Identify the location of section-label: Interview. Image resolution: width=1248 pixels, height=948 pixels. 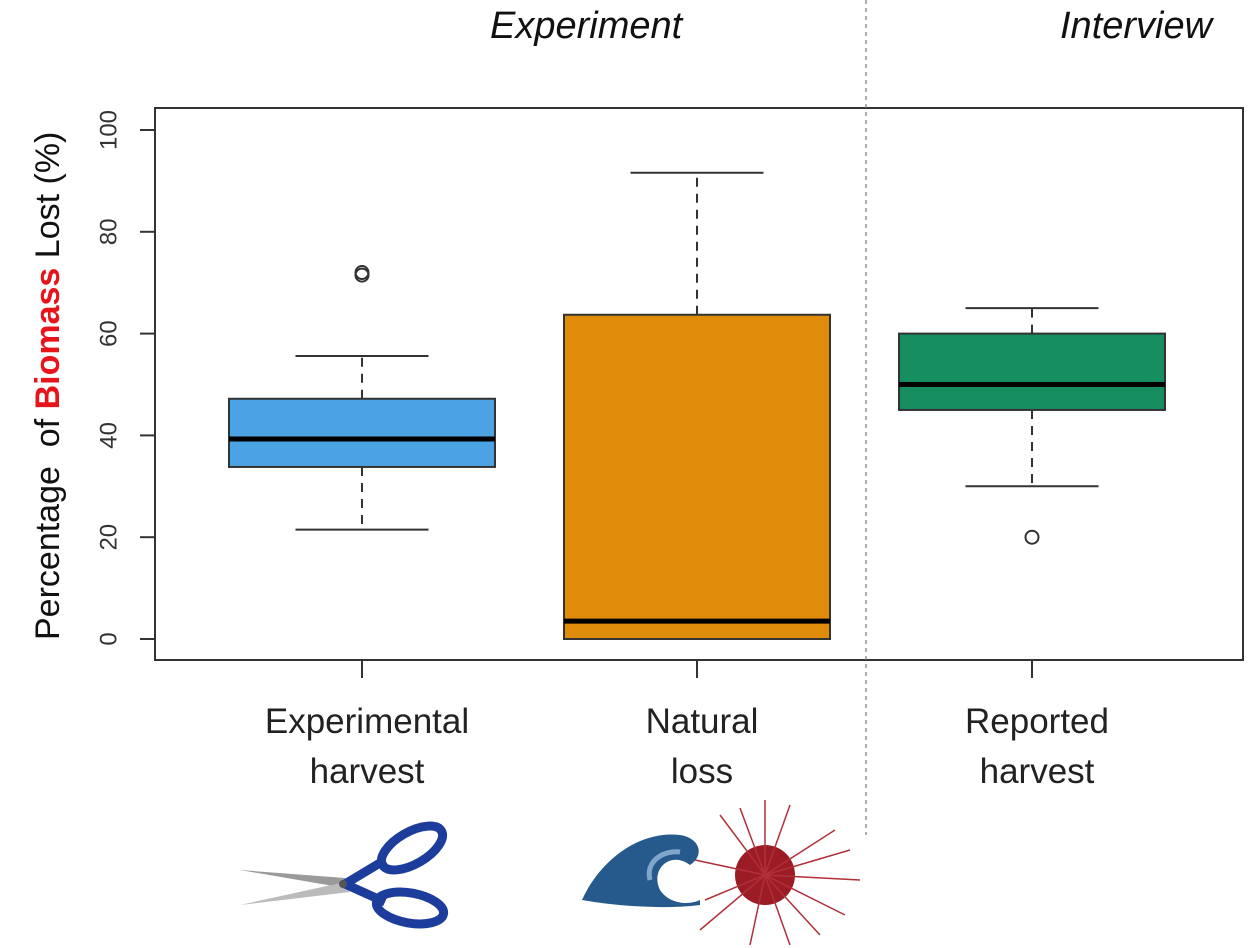
(1136, 26).